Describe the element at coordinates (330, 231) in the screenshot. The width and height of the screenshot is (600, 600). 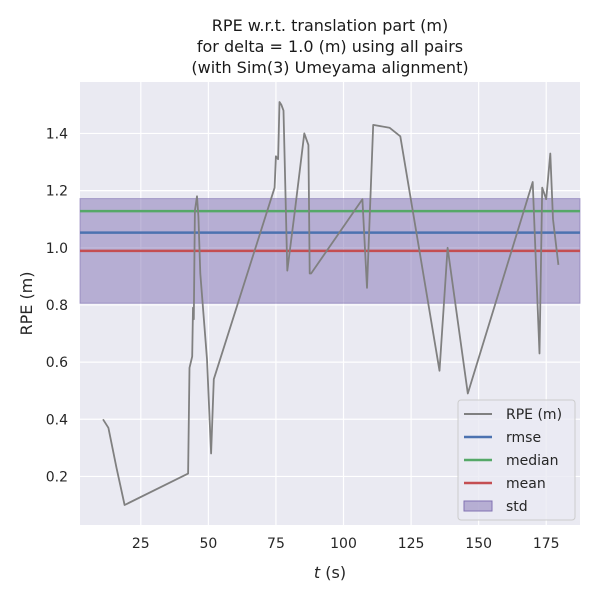
I see `statistic-lines` at that location.